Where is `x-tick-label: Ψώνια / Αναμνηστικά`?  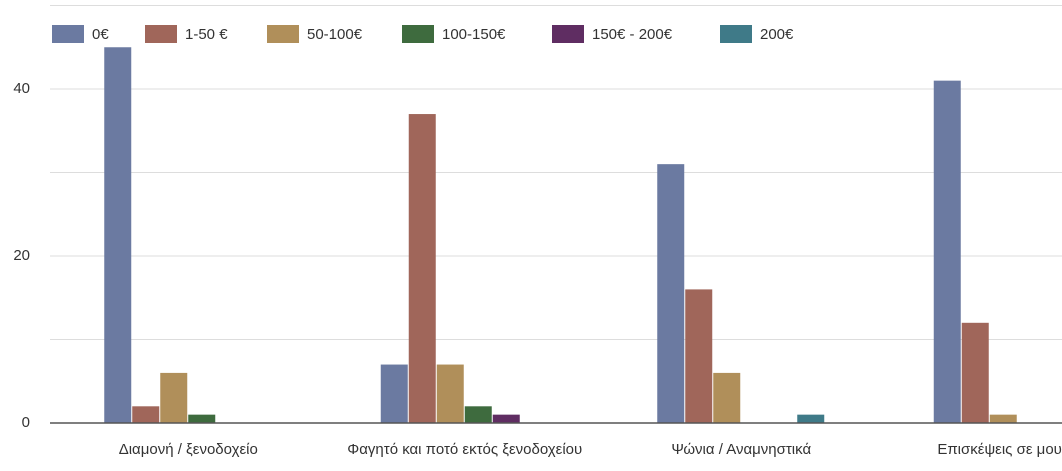
x-tick-label: Ψώνια / Αναμνηστικά is located at coordinates (741, 449).